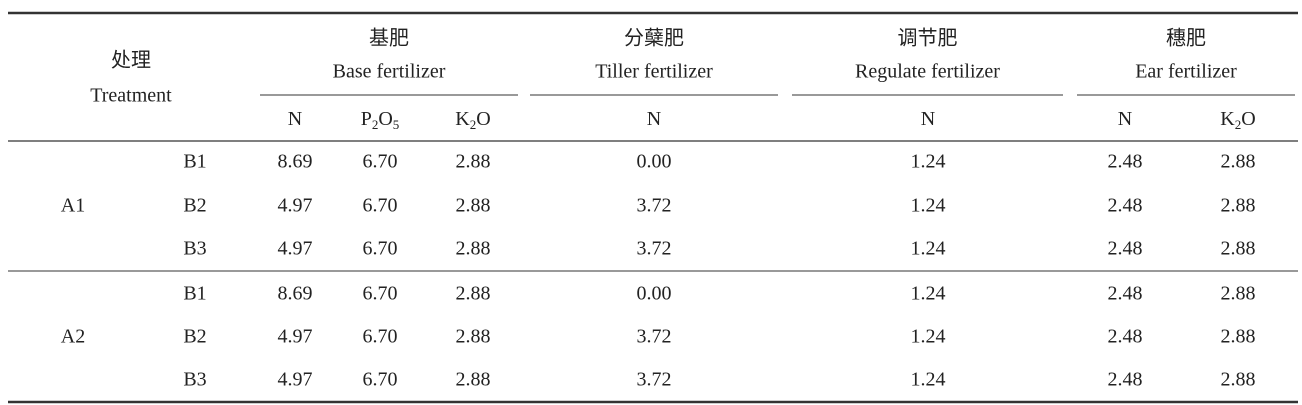 This screenshot has height=405, width=1302. What do you see at coordinates (389, 72) in the screenshot?
I see `group-title-en: Base fertilizer` at bounding box center [389, 72].